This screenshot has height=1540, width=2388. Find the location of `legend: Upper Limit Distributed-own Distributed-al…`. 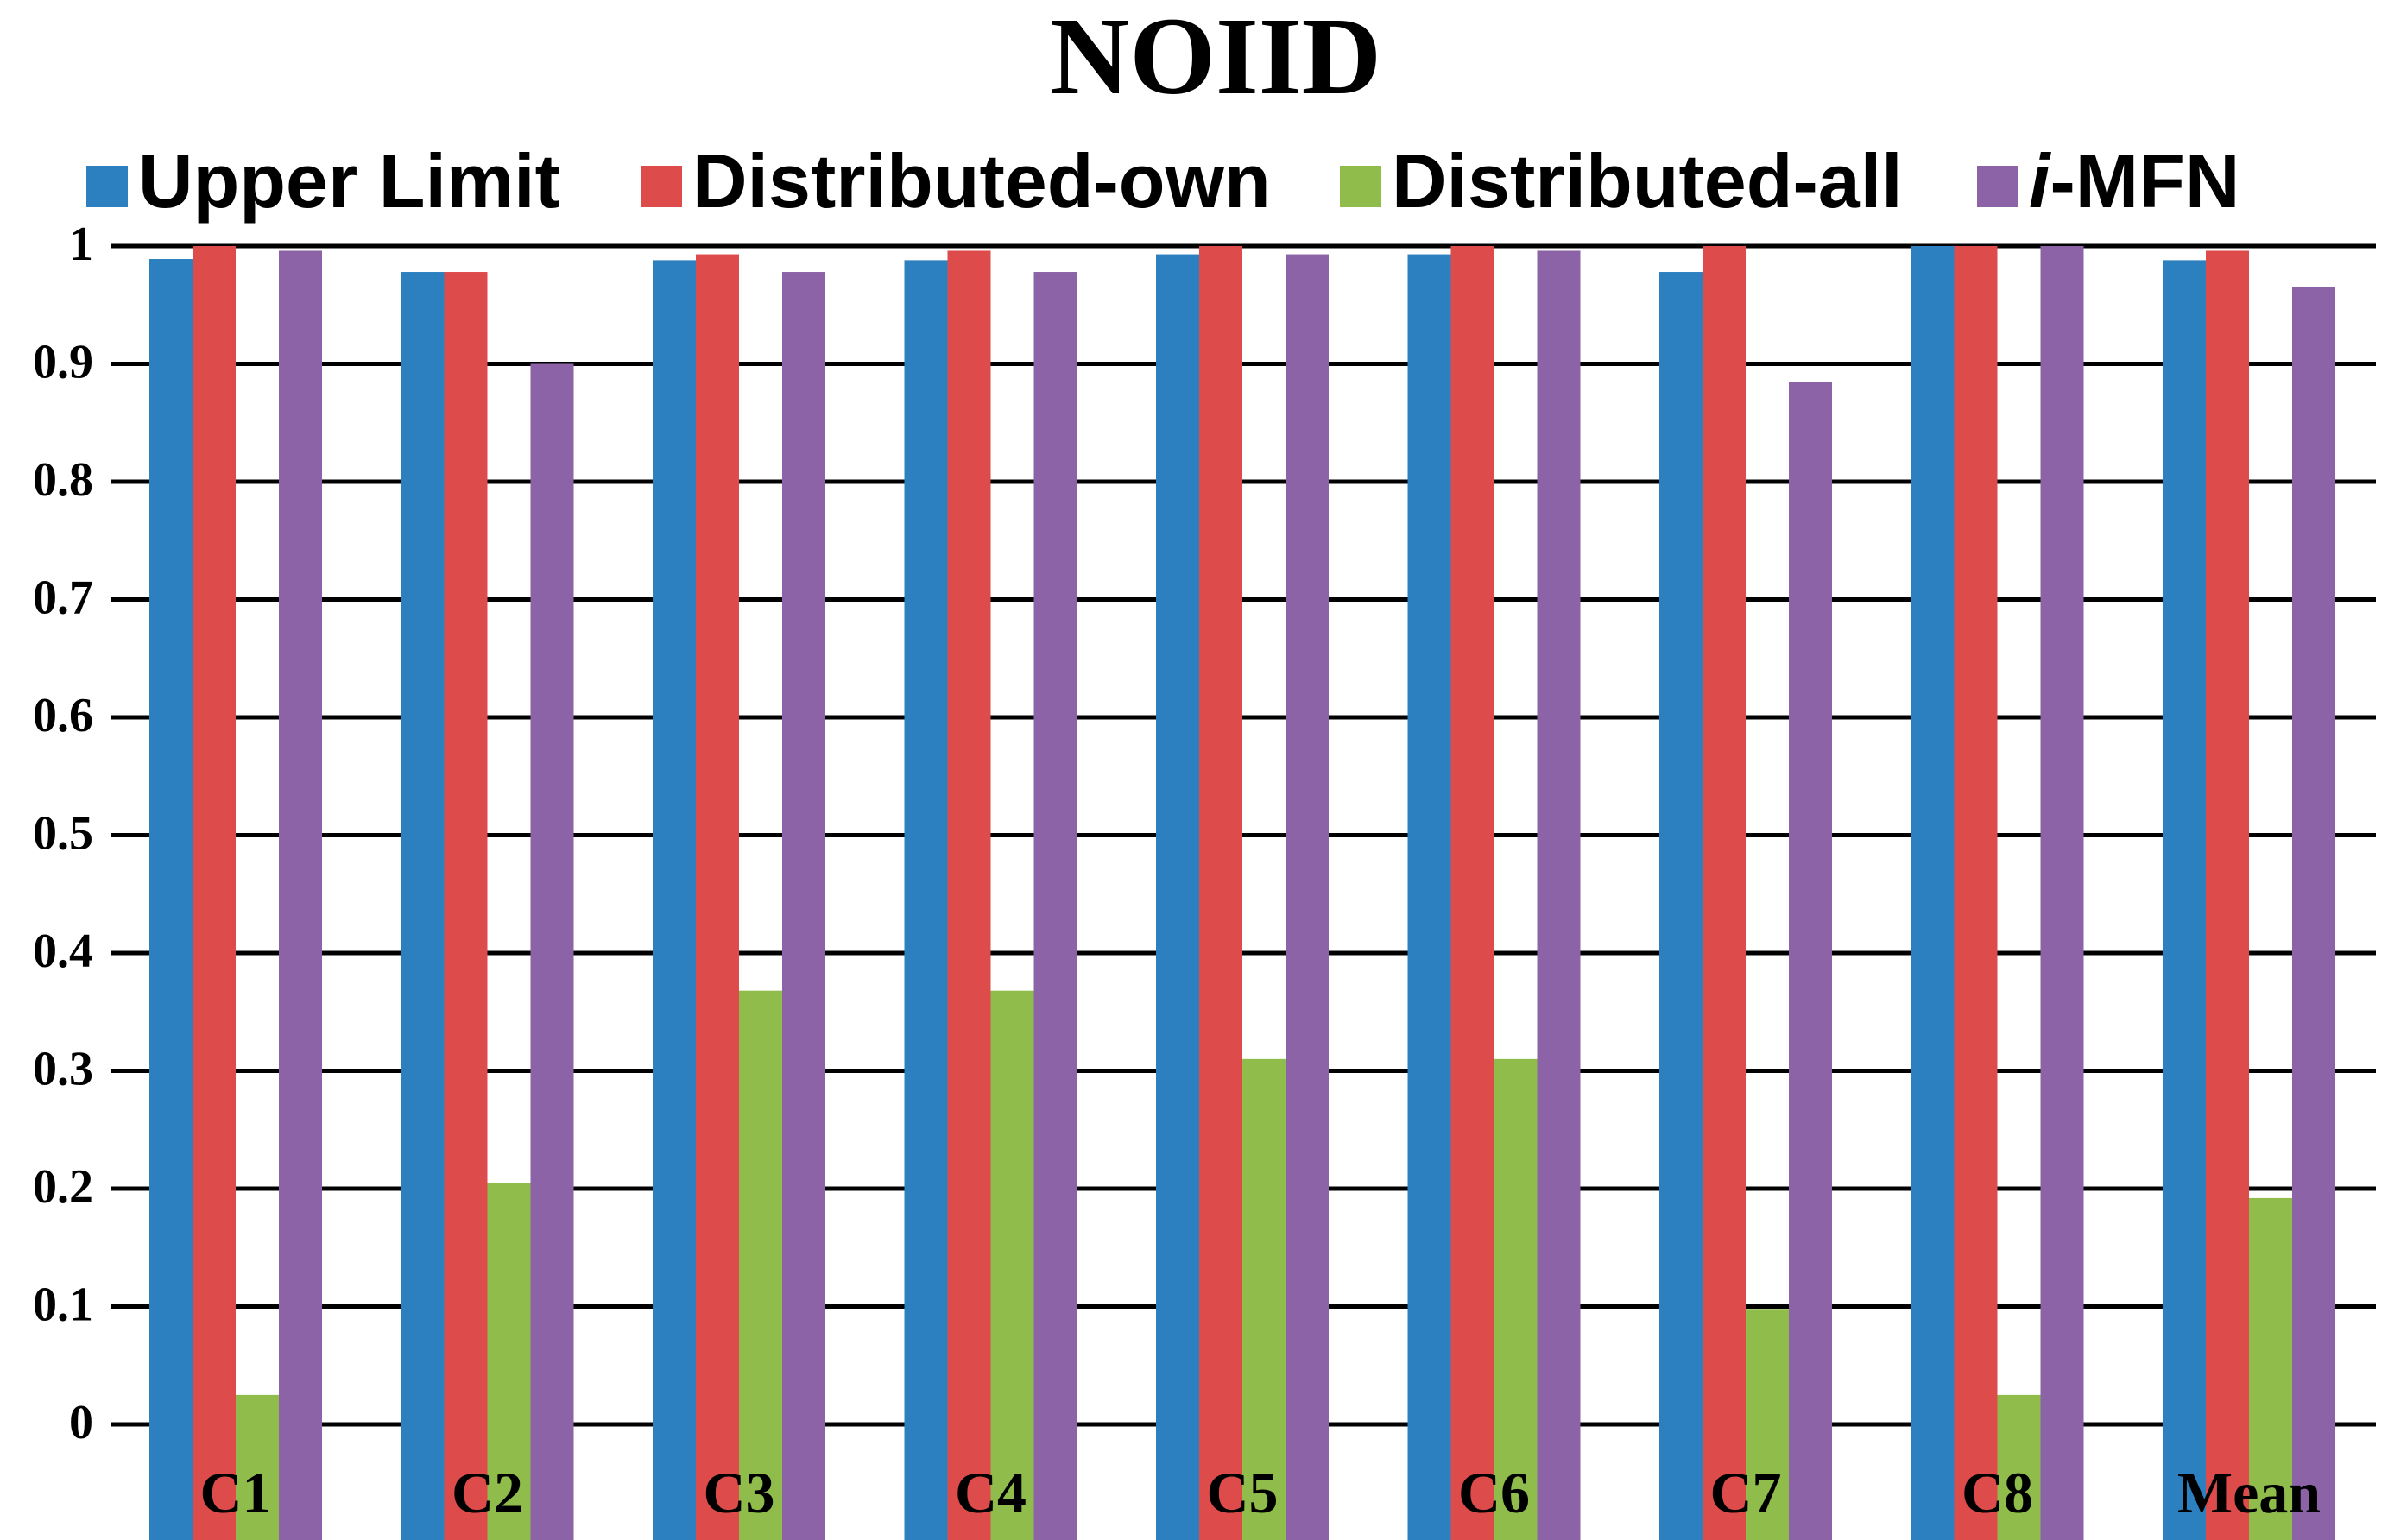

legend: Upper Limit Distributed-own Distributed-al… is located at coordinates (1163, 181).